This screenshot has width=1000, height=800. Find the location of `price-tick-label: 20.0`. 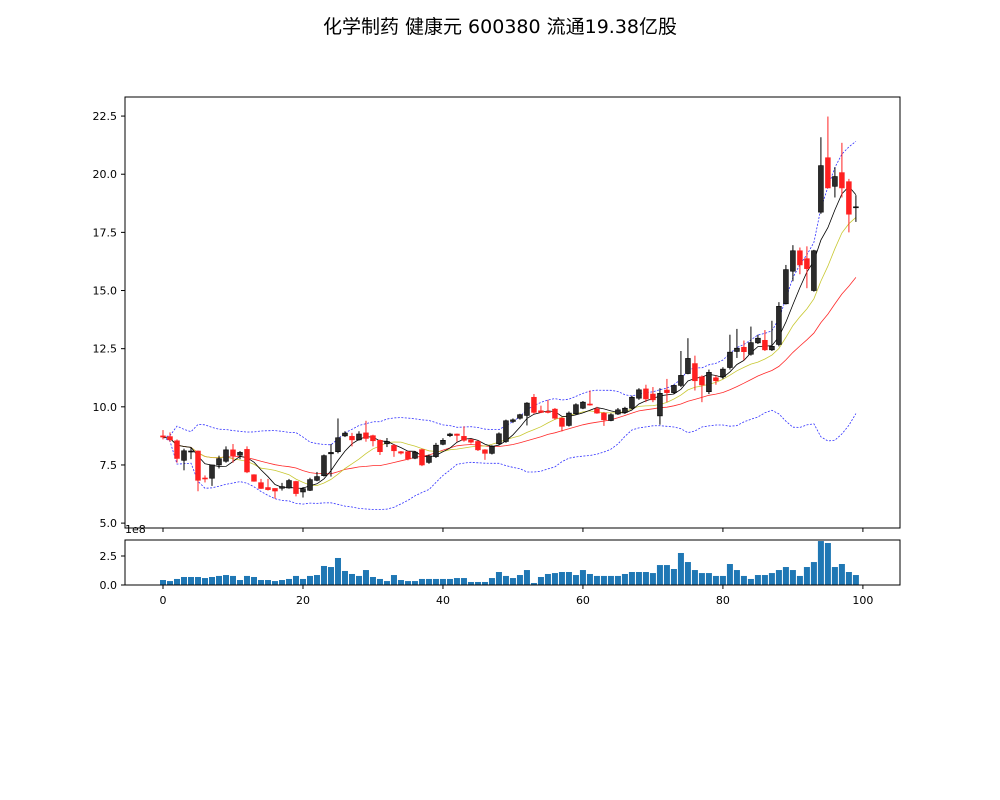

price-tick-label: 20.0 is located at coordinates (105, 174).